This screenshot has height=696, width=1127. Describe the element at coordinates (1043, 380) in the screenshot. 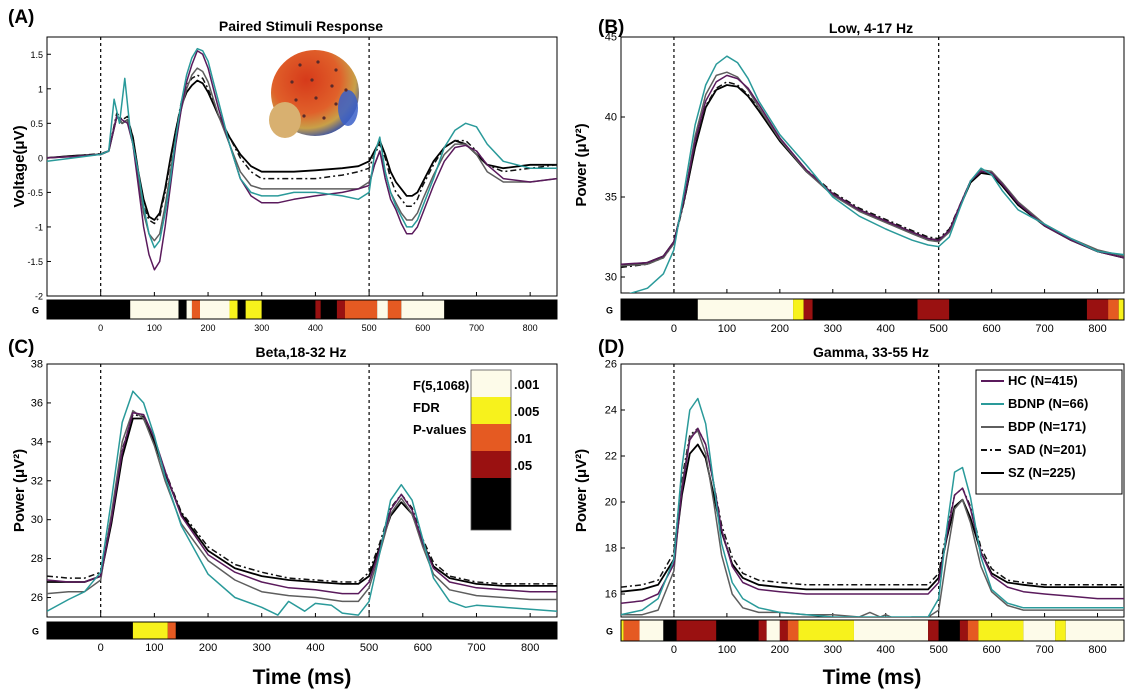

I see `group-legend-label: HC (N=415)` at that location.